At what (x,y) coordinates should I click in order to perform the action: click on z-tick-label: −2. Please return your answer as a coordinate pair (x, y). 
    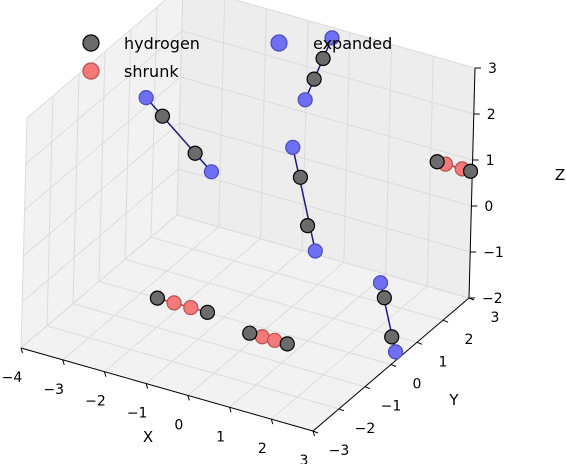
    Looking at the image, I should click on (492, 299).